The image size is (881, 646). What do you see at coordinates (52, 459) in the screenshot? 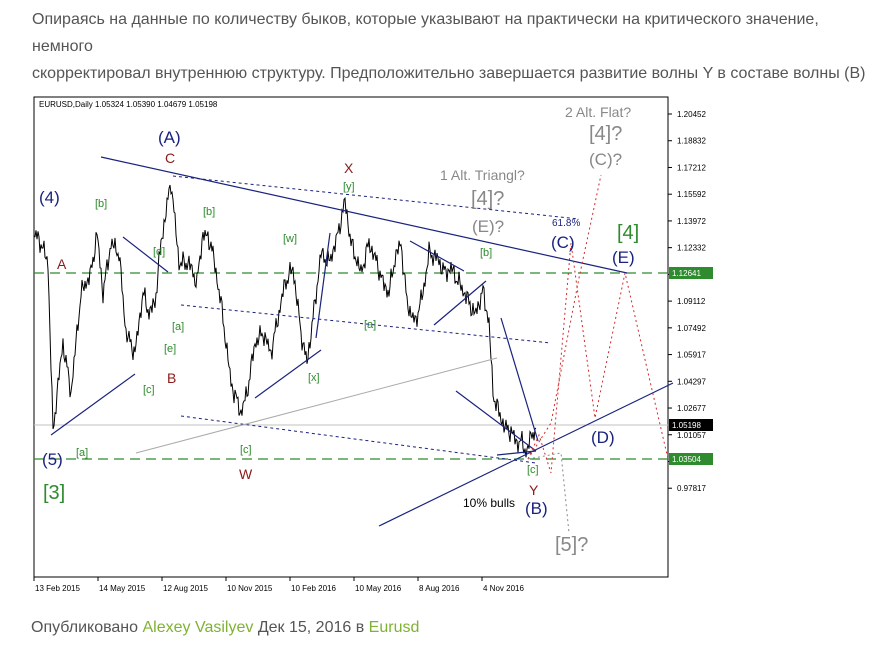
I see `label-w5-main: (5)` at bounding box center [52, 459].